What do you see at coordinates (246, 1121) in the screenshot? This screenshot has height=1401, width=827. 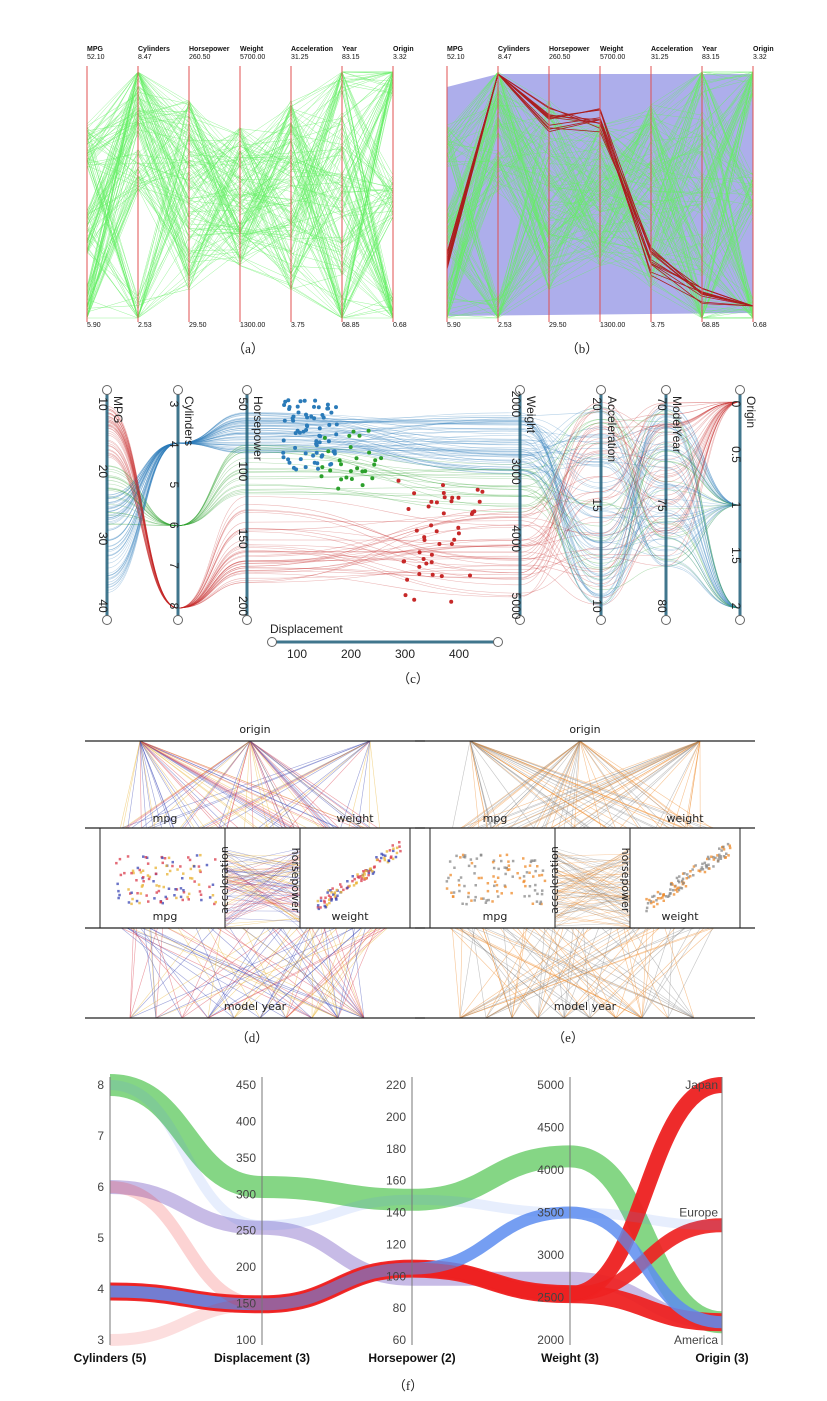 I see `tick-label: 400` at bounding box center [246, 1121].